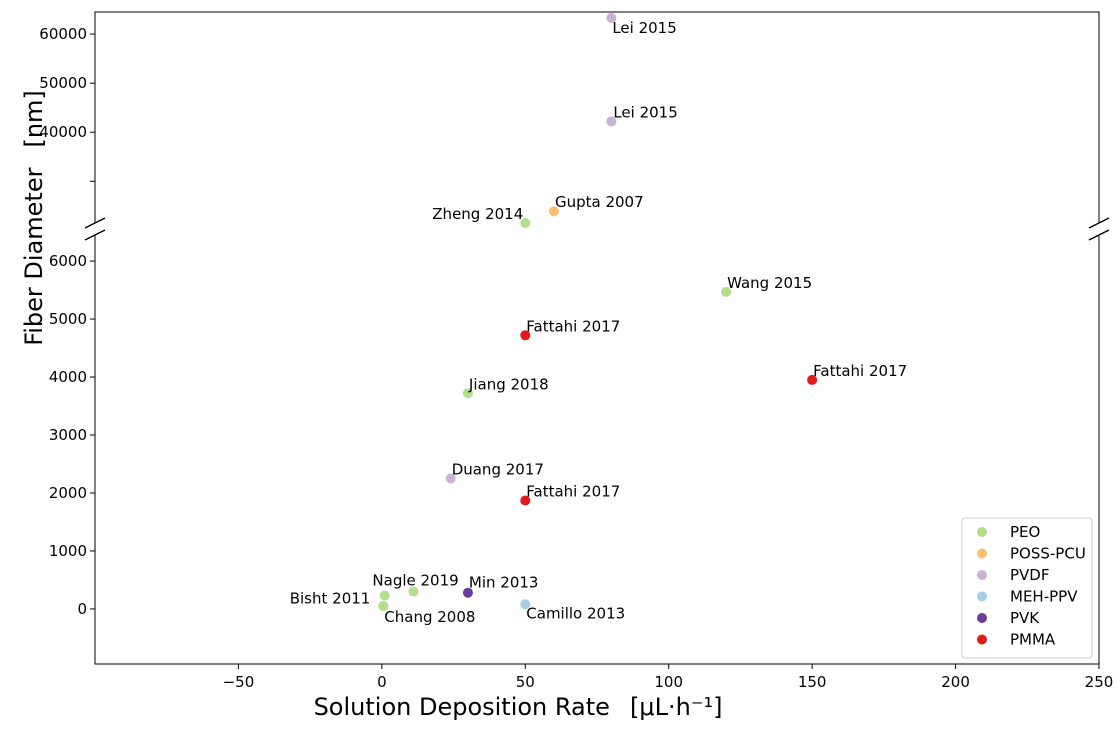  I want to click on legend-box, so click(1027, 588).